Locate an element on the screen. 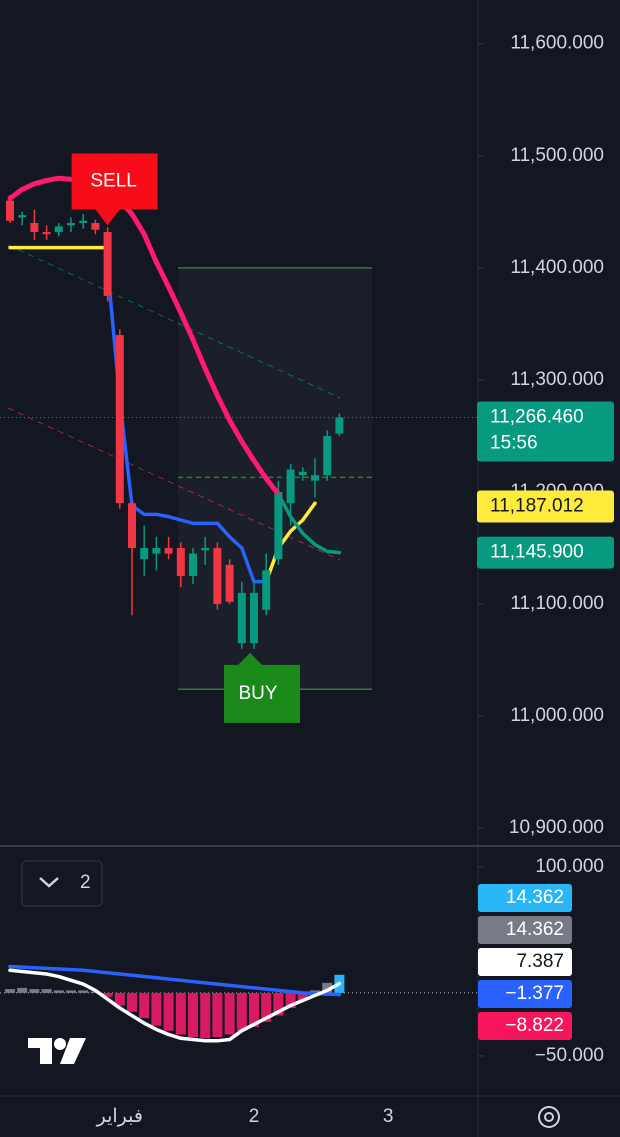  countdown-label: 15:56 is located at coordinates (514, 443).